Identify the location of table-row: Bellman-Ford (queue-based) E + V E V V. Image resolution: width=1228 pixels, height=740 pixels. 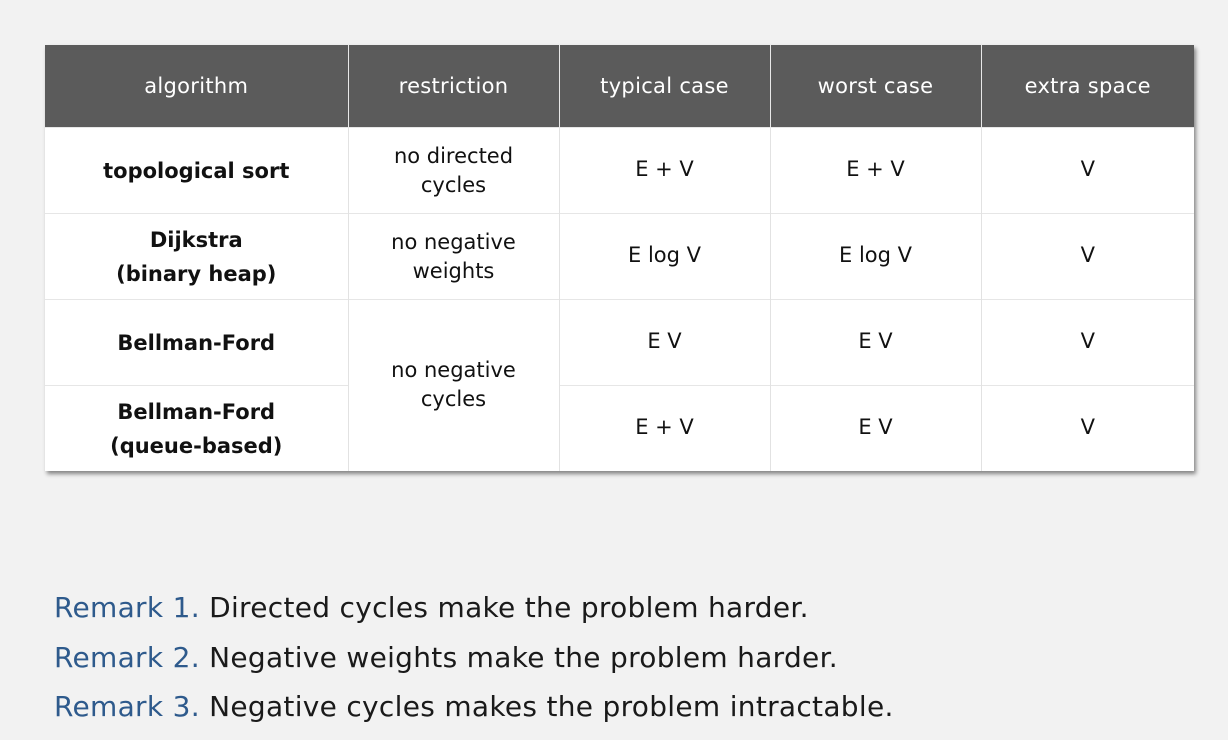
(619, 428).